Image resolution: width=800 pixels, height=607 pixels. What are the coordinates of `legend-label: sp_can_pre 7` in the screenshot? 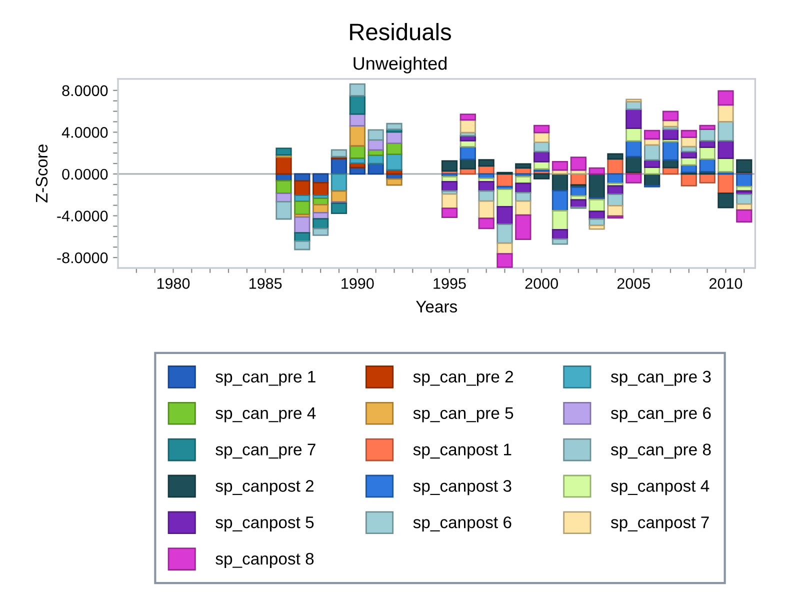 It's located at (266, 451).